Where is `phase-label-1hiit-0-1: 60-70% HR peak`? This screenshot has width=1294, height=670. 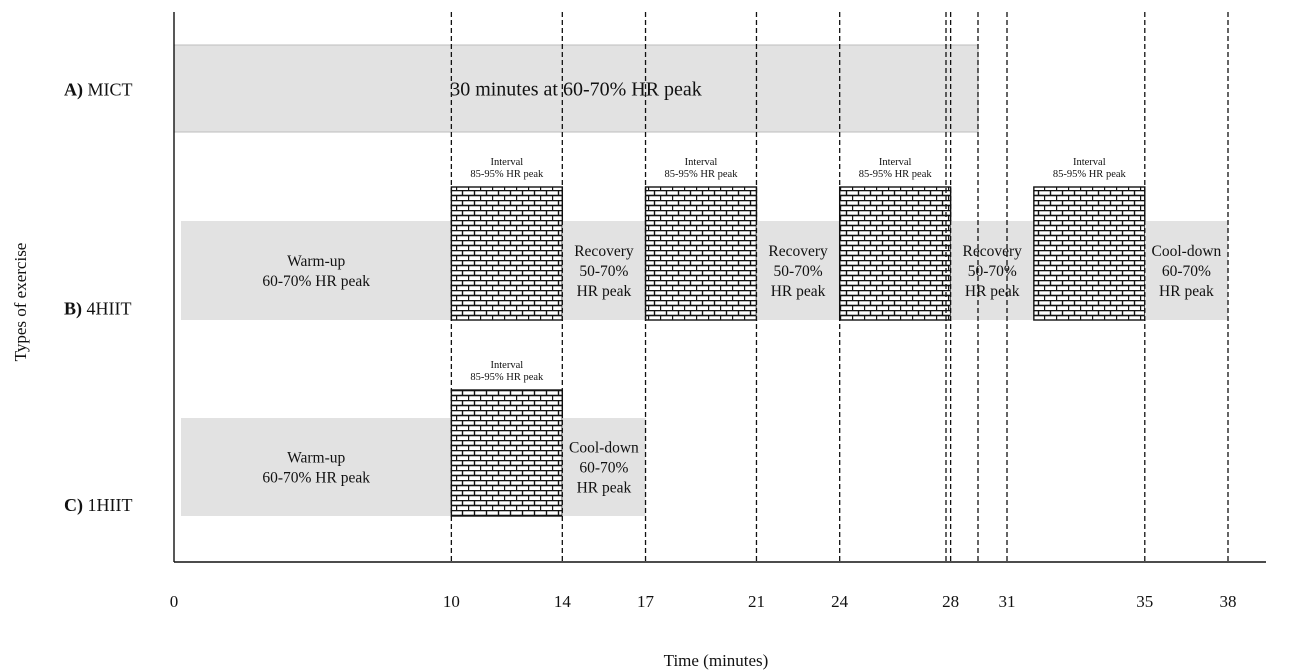 phase-label-1hiit-0-1: 60-70% HR peak is located at coordinates (316, 477).